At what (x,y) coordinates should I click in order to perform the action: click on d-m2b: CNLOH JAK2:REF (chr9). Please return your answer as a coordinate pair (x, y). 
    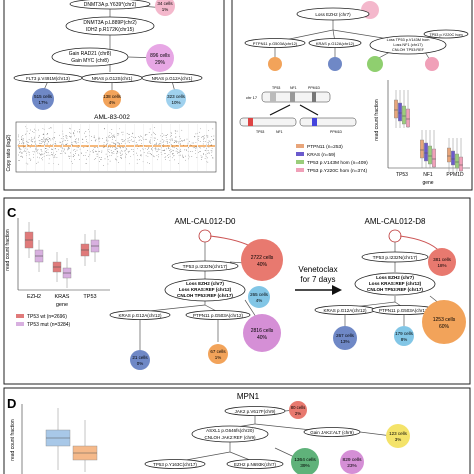
    Looking at the image, I should click on (230, 437).